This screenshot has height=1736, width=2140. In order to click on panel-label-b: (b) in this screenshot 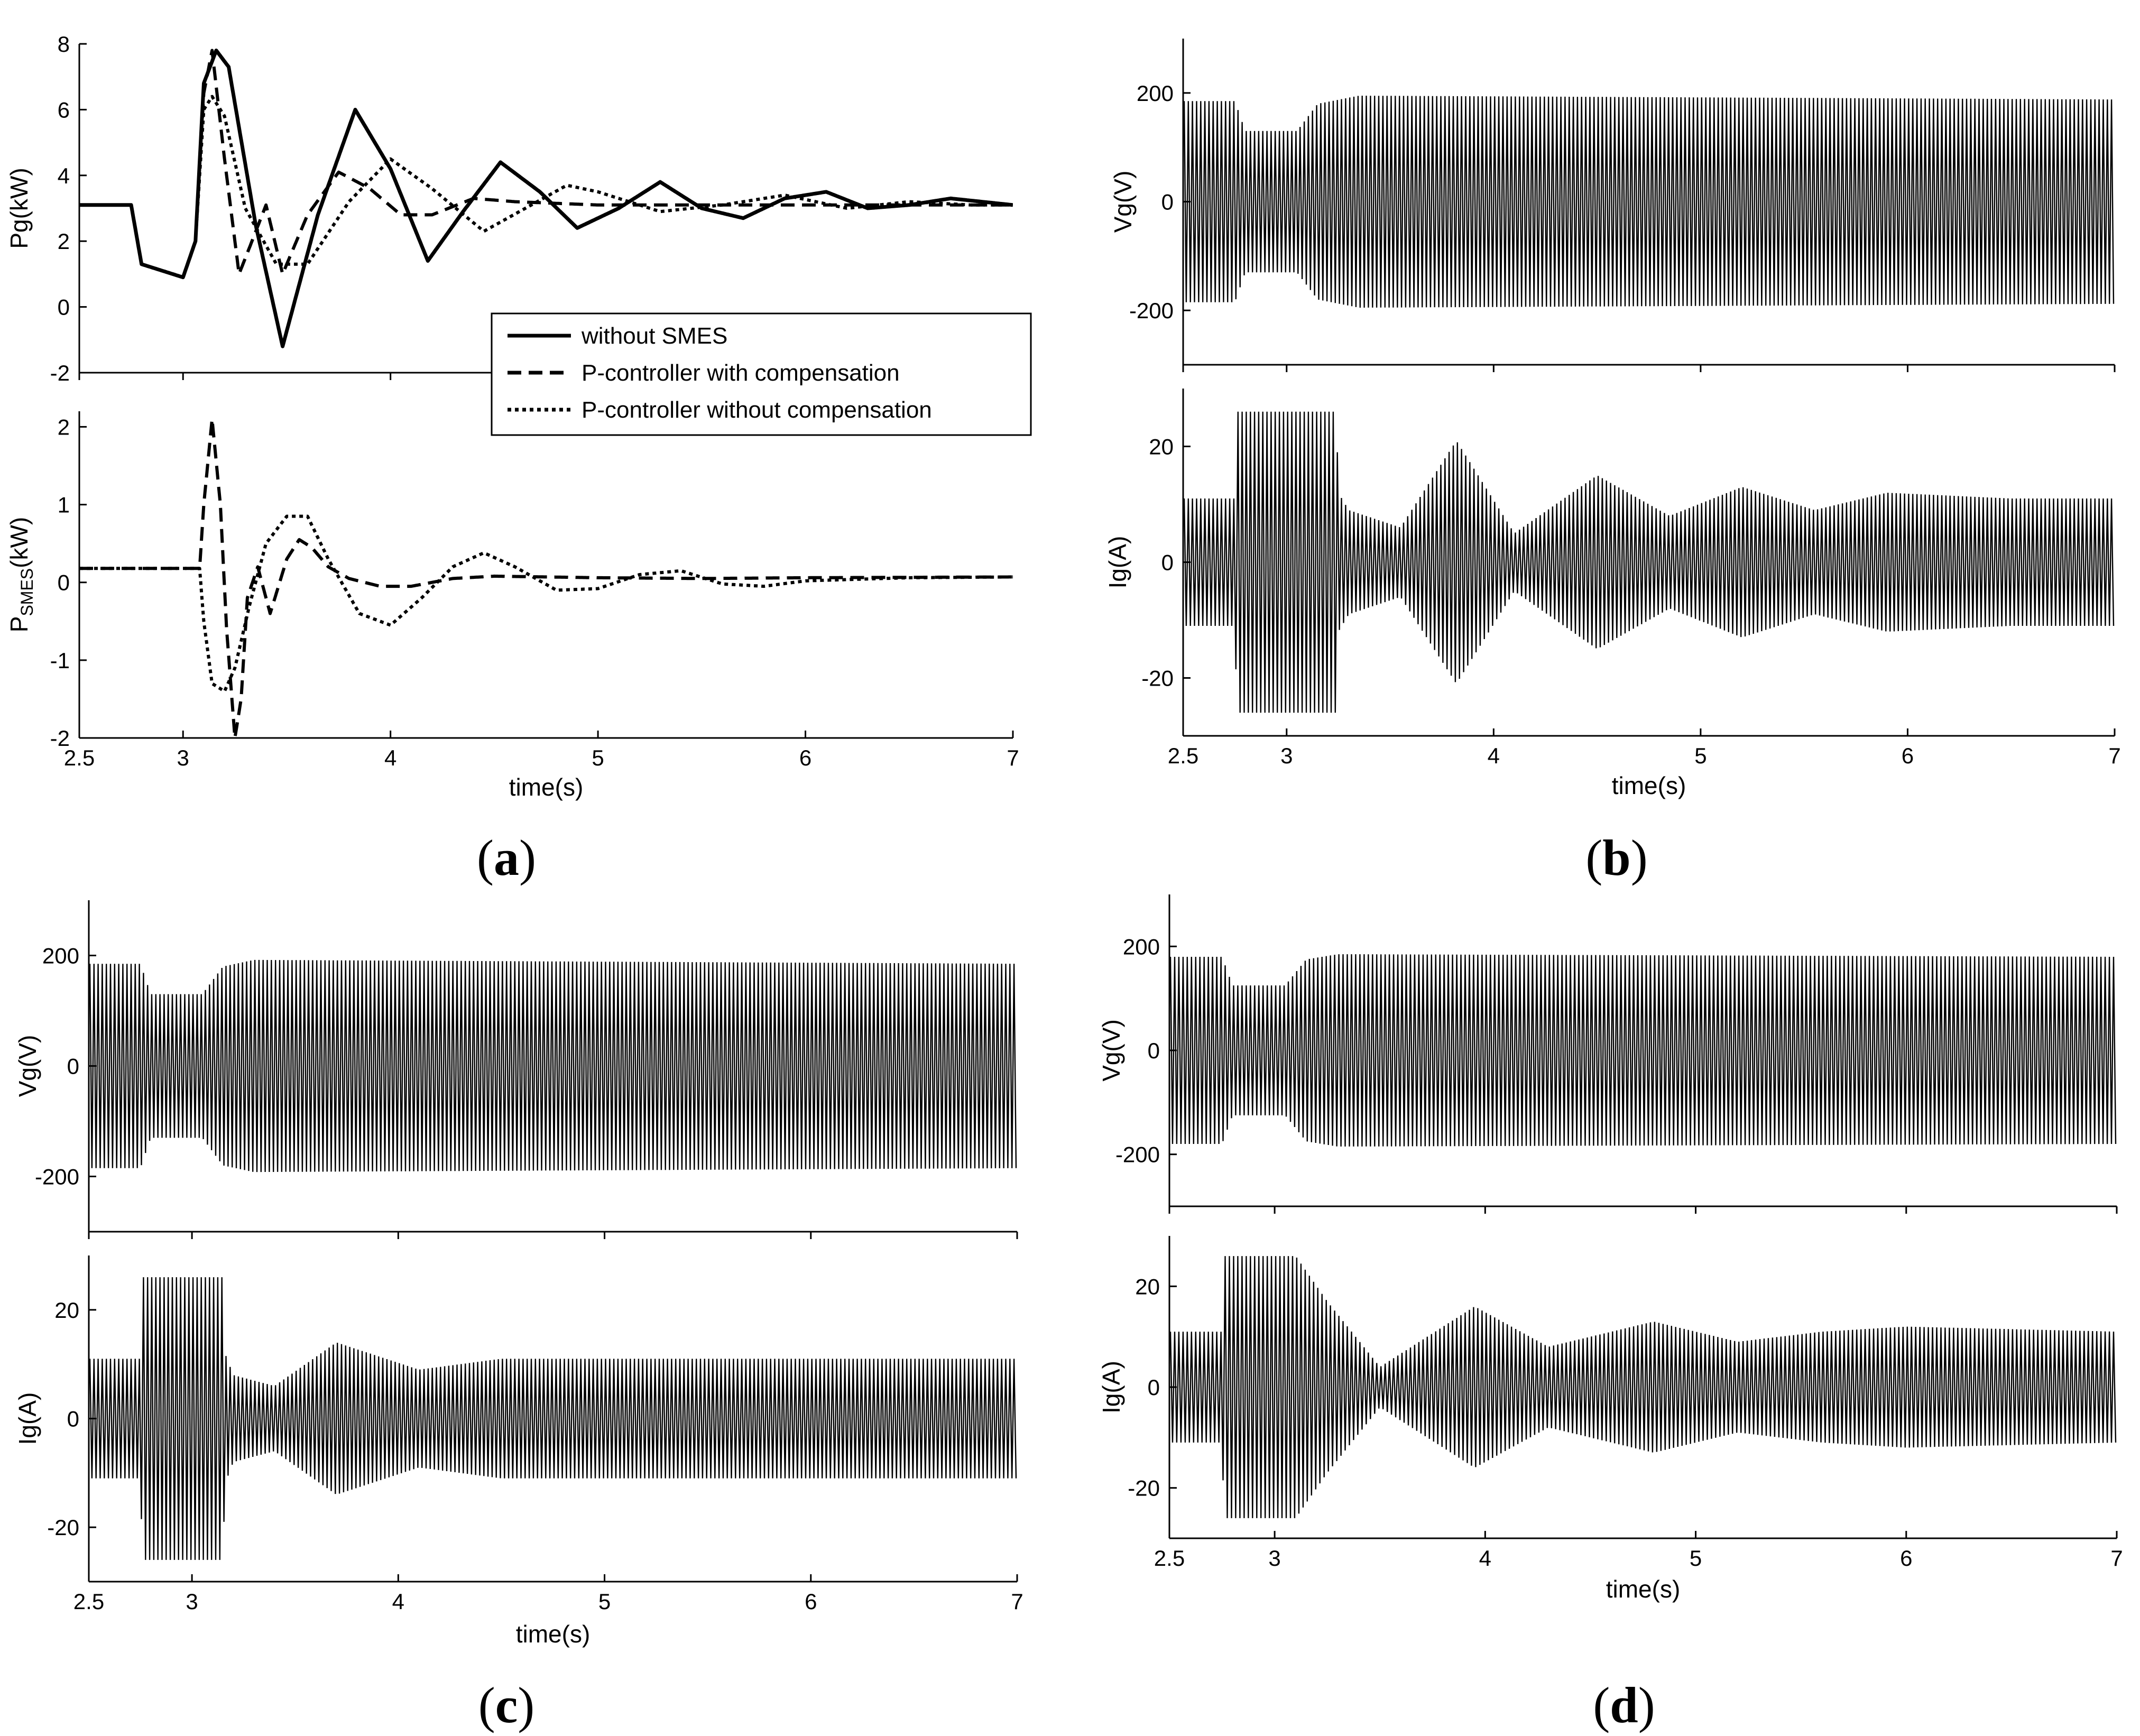, I will do `click(1616, 857)`.